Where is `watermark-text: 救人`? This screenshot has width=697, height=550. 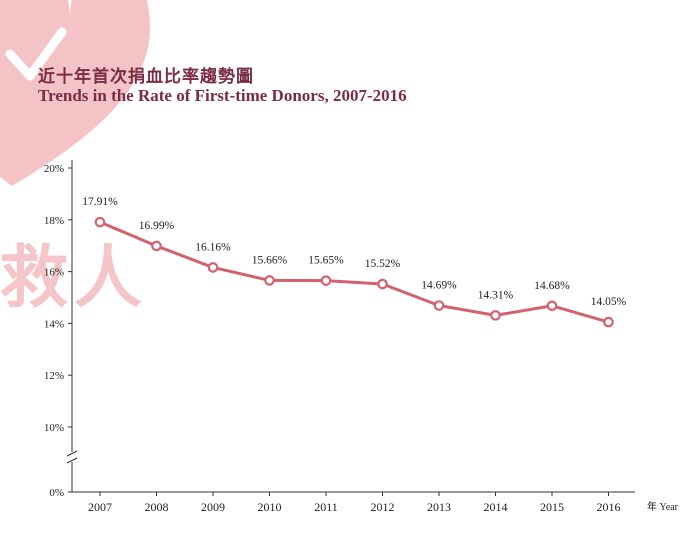
watermark-text: 救人 is located at coordinates (74, 278).